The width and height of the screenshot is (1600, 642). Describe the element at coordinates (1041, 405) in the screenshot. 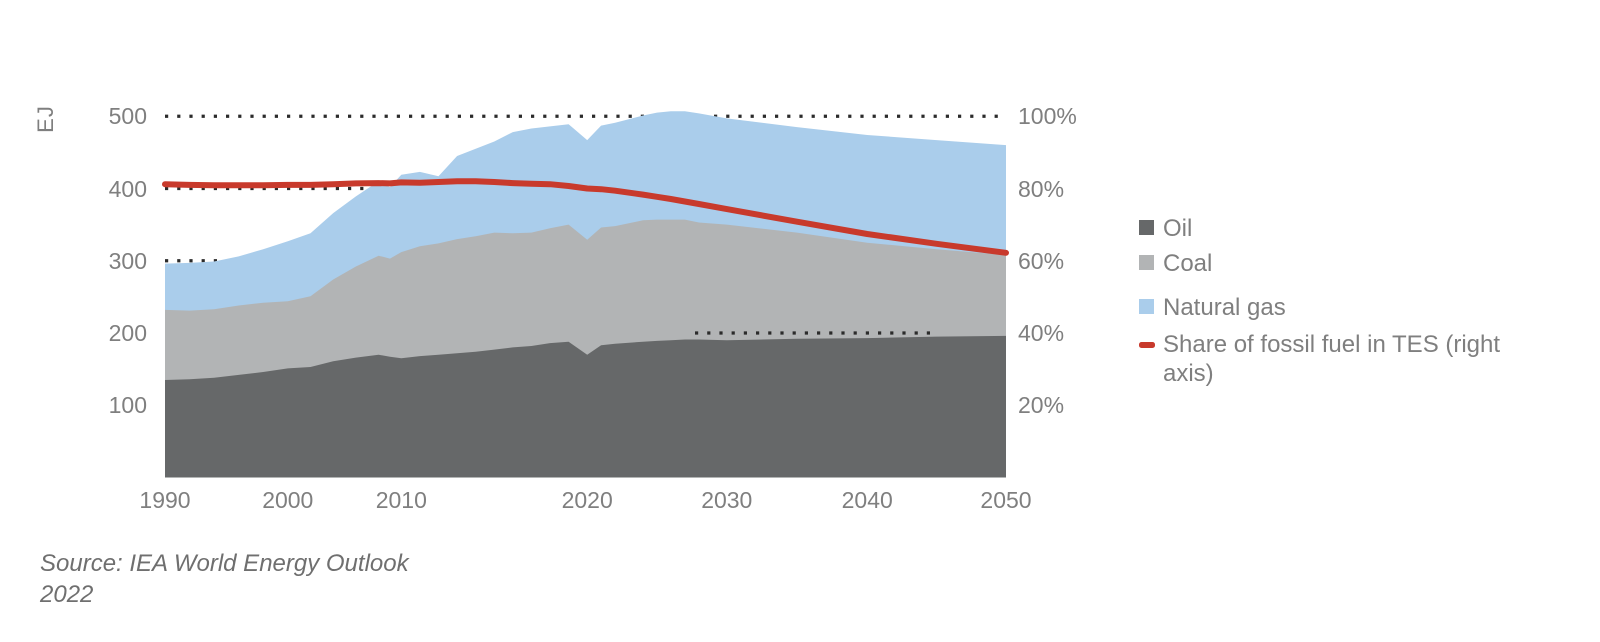

I see `y-axis-right-tick-20%: 20%` at that location.